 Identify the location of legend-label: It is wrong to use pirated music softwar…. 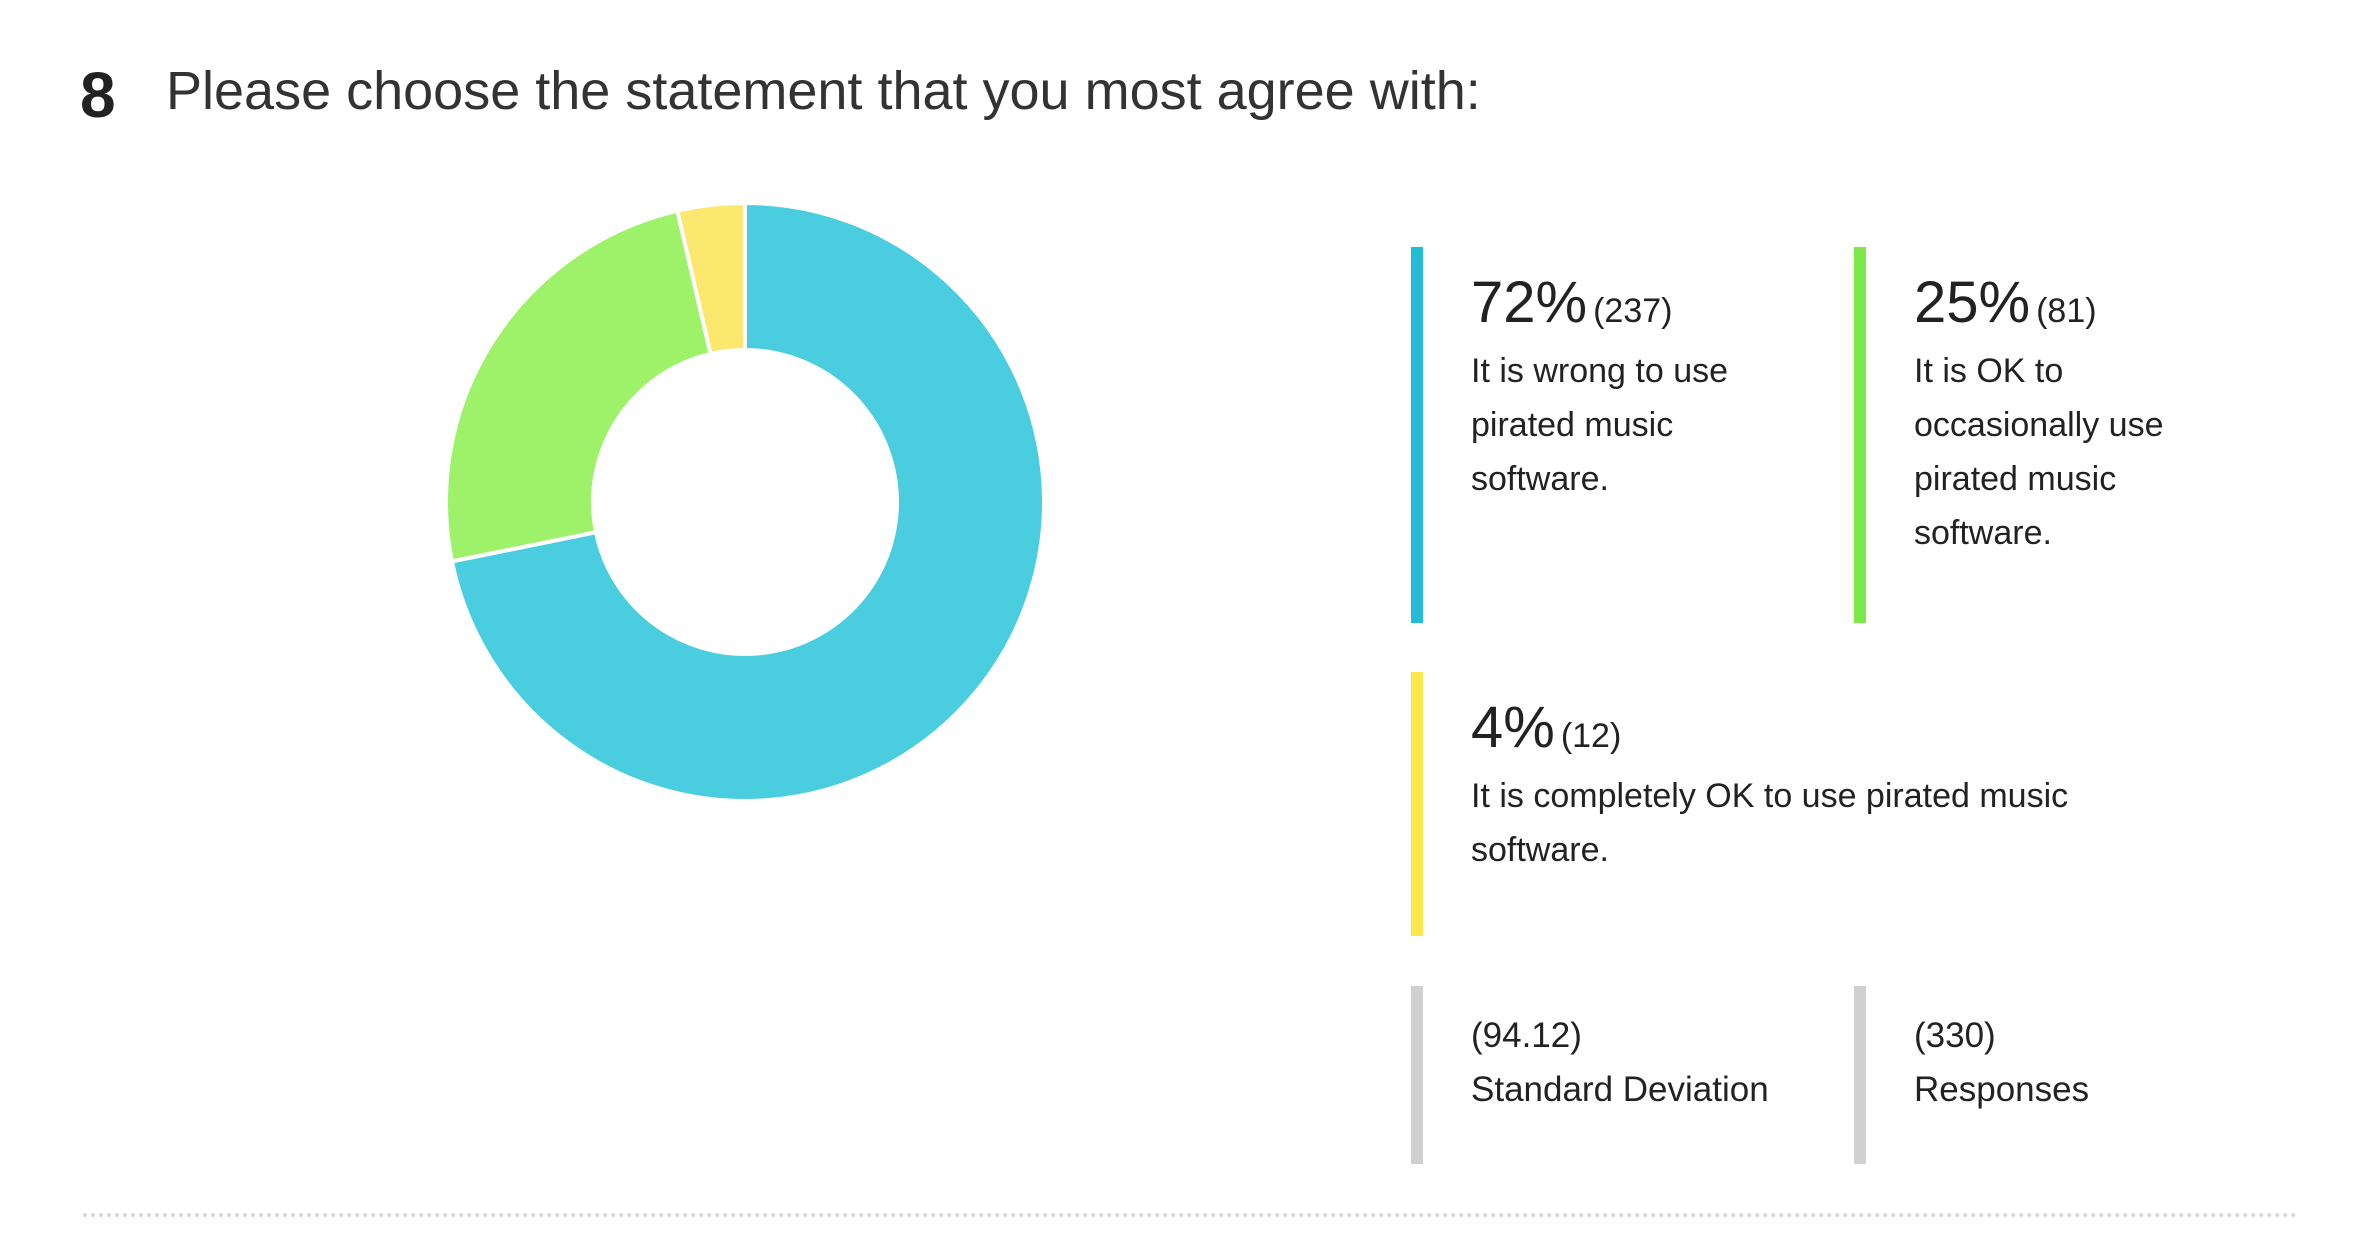
(1600, 425).